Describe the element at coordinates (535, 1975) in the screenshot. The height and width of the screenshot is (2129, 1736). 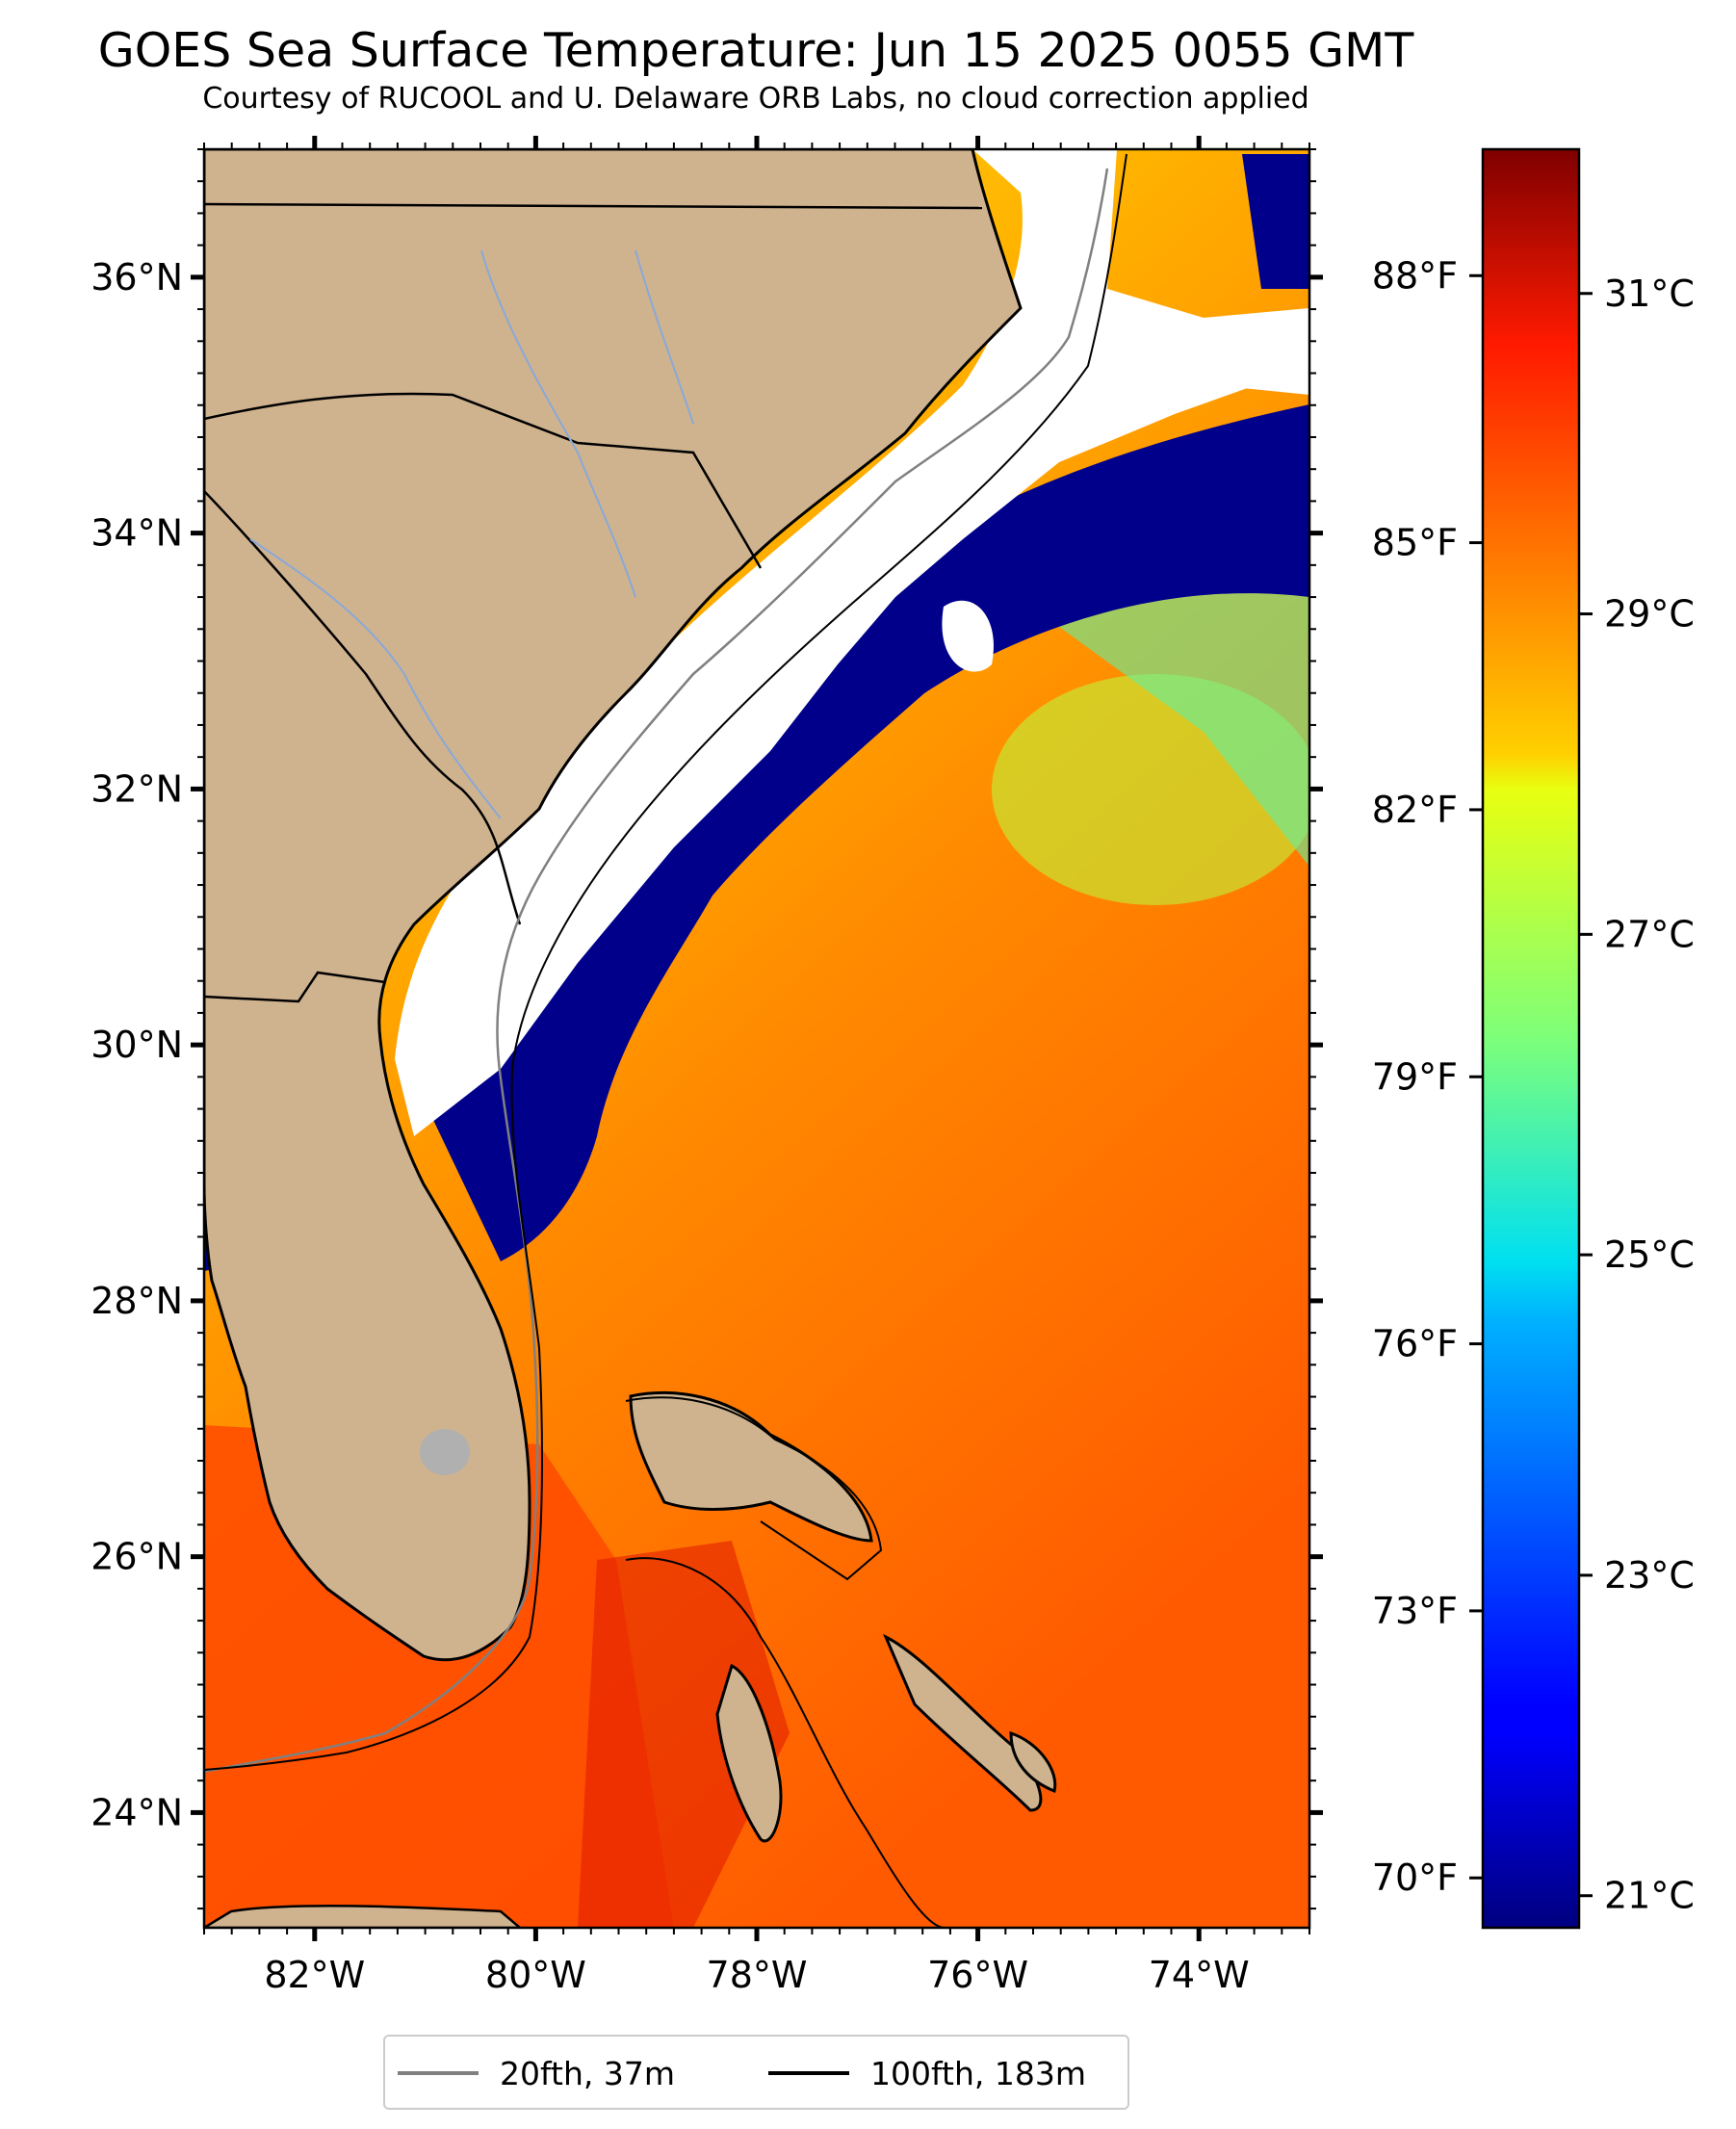
I see `lon-tick-label: 80°W` at that location.